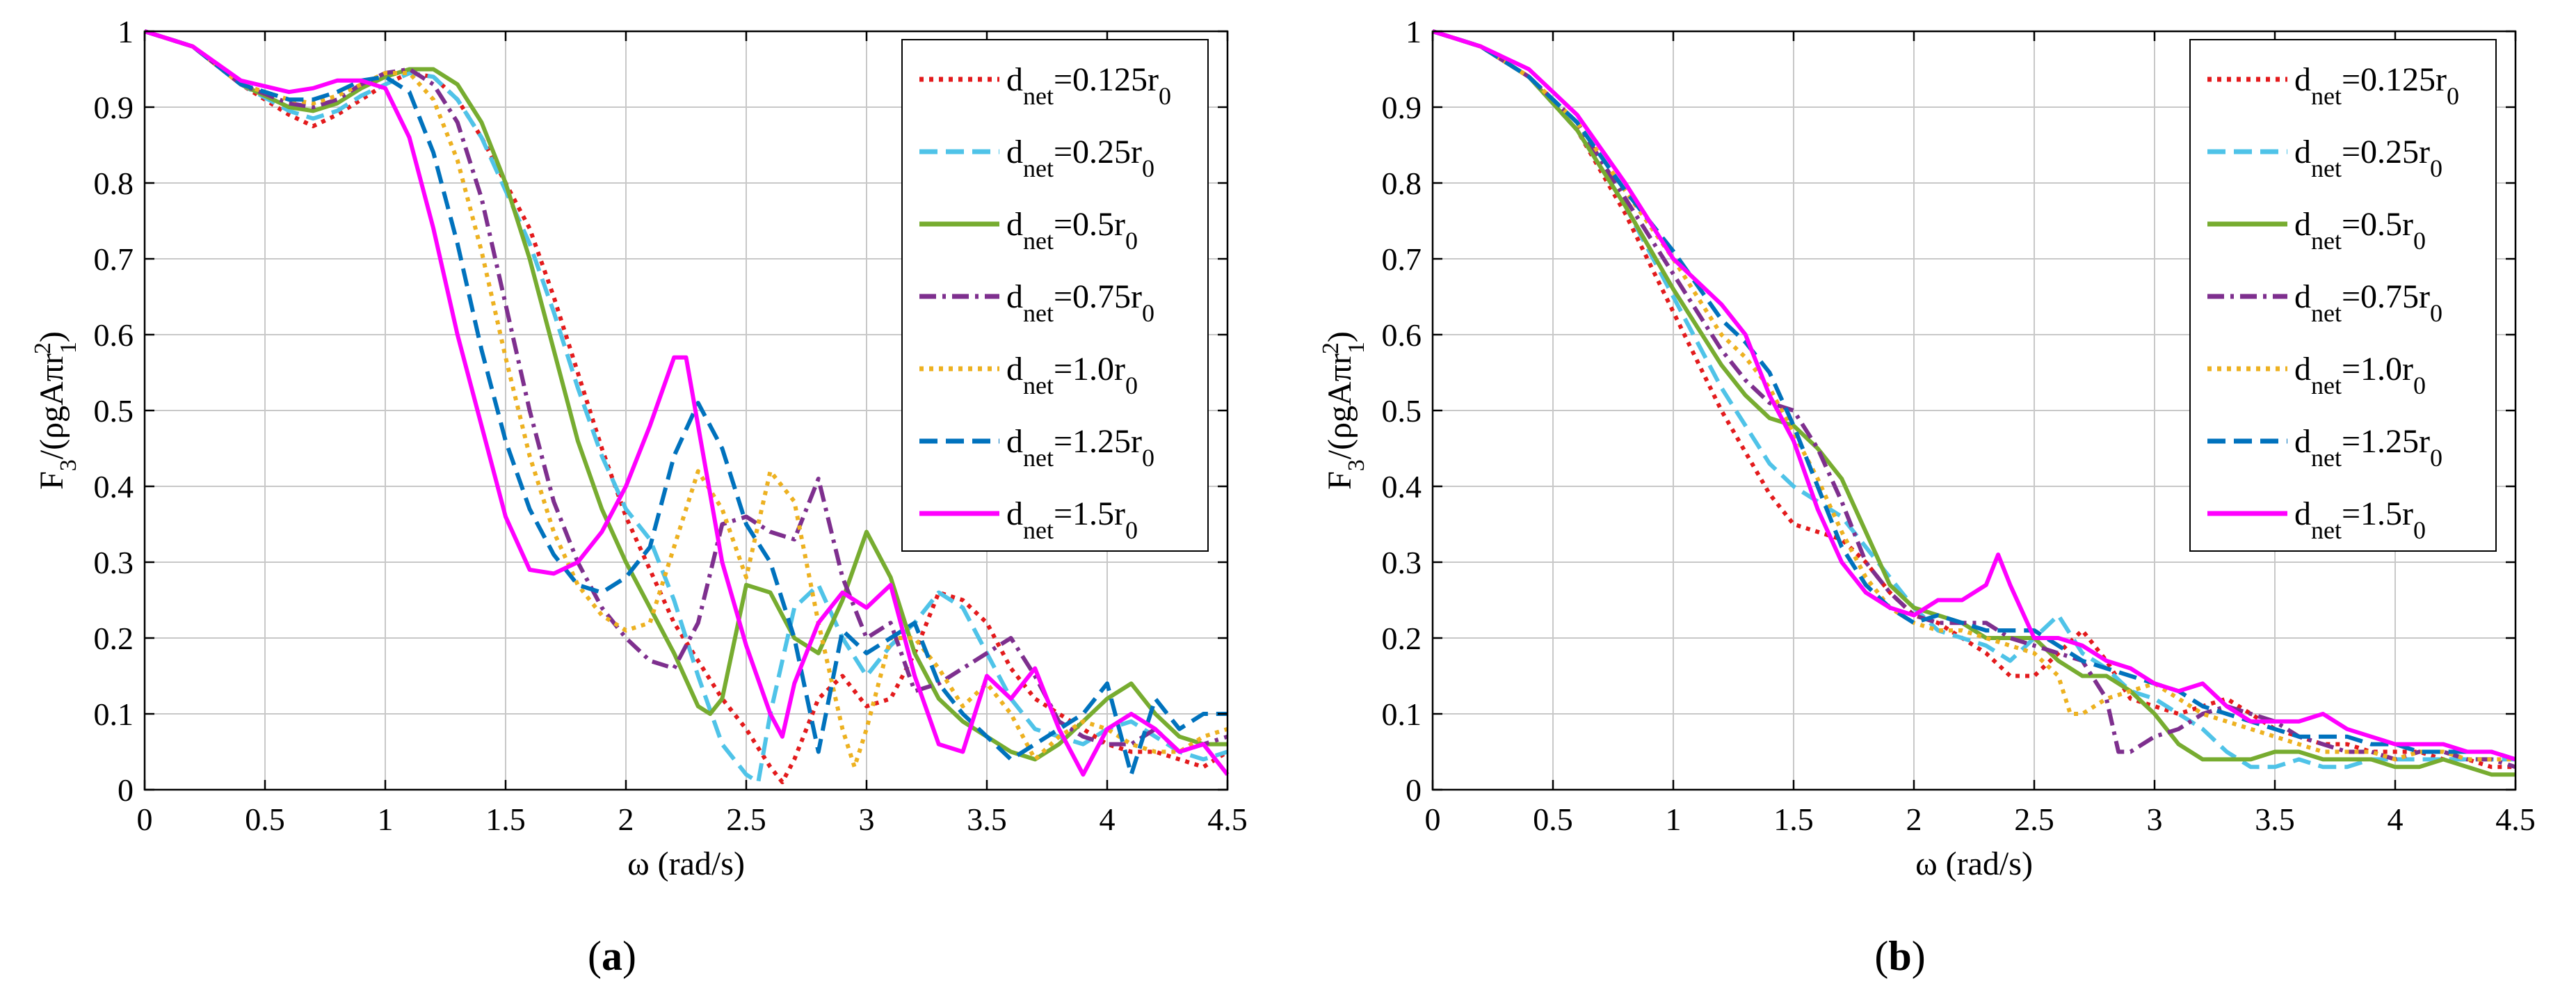  I want to click on panel-label-b: (b), so click(1900, 956).